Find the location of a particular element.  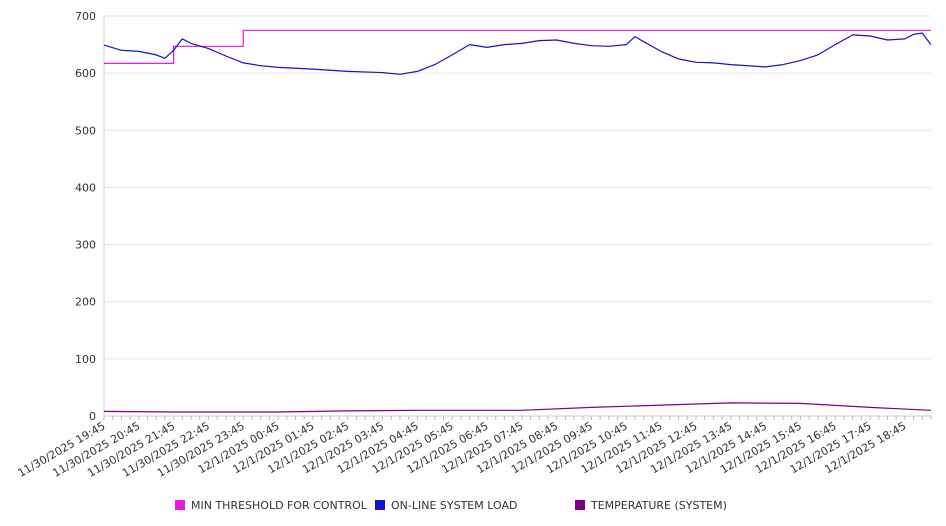

legend-swatch-min-threshold is located at coordinates (180, 505).